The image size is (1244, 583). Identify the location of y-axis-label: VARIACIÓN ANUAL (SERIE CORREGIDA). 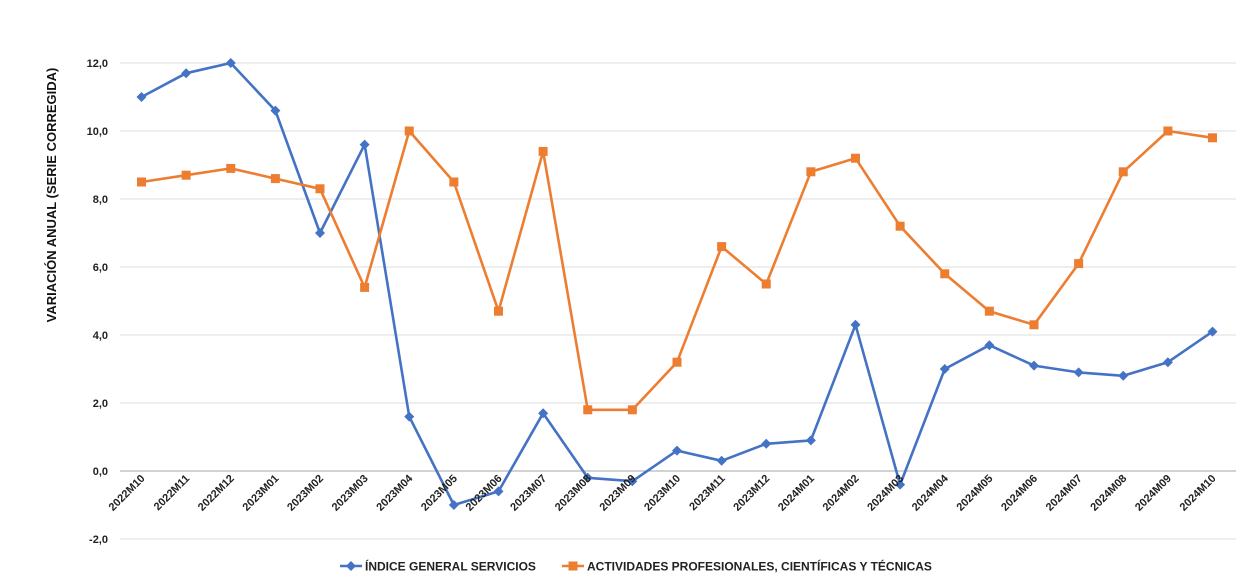
(51, 195).